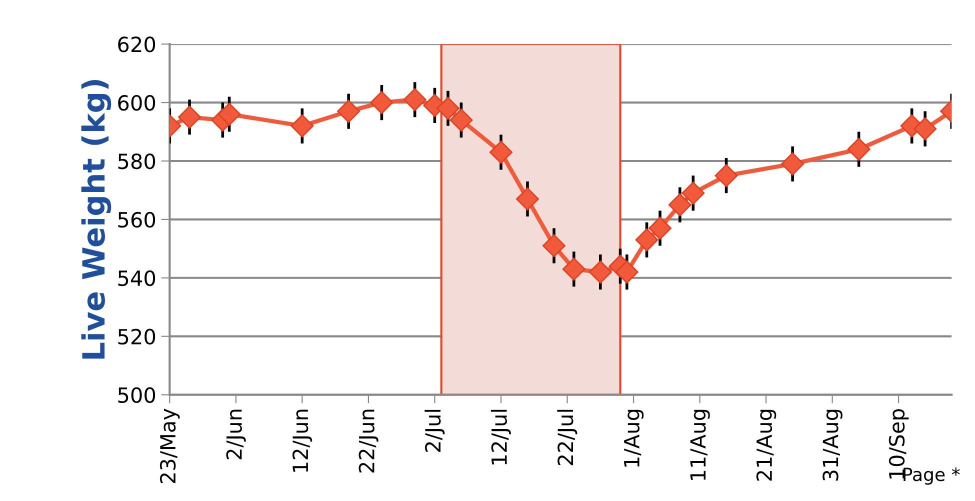  What do you see at coordinates (137, 102) in the screenshot?
I see `y-tick-label: 600` at bounding box center [137, 102].